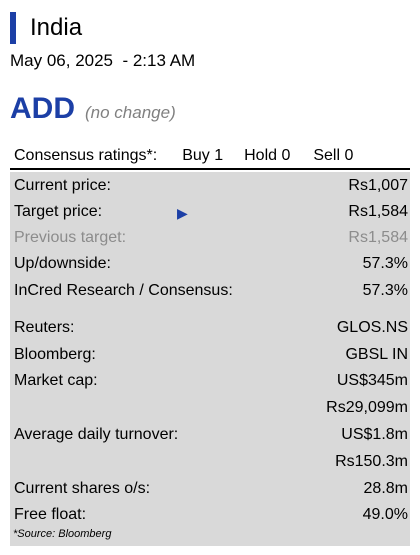  What do you see at coordinates (130, 112) in the screenshot?
I see `rating-change: (no change)` at bounding box center [130, 112].